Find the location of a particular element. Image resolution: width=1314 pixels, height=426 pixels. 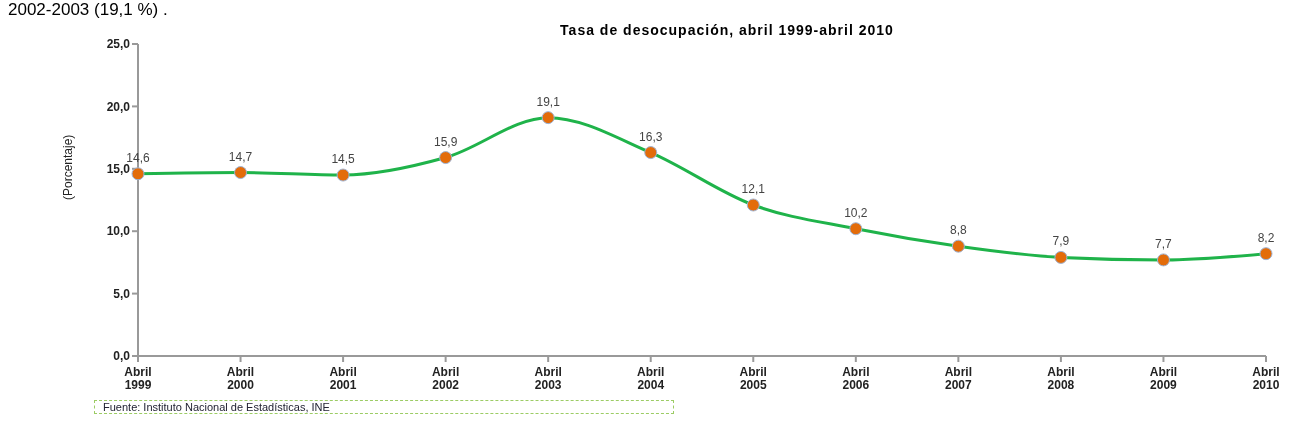

data-label: 19,1 is located at coordinates (548, 101).